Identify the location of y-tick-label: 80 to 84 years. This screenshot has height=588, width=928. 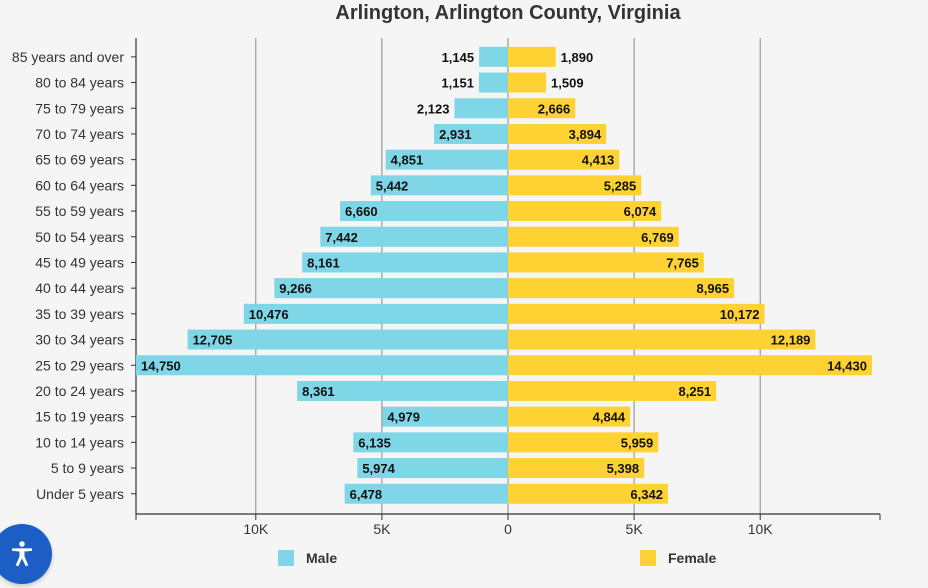
(79, 83).